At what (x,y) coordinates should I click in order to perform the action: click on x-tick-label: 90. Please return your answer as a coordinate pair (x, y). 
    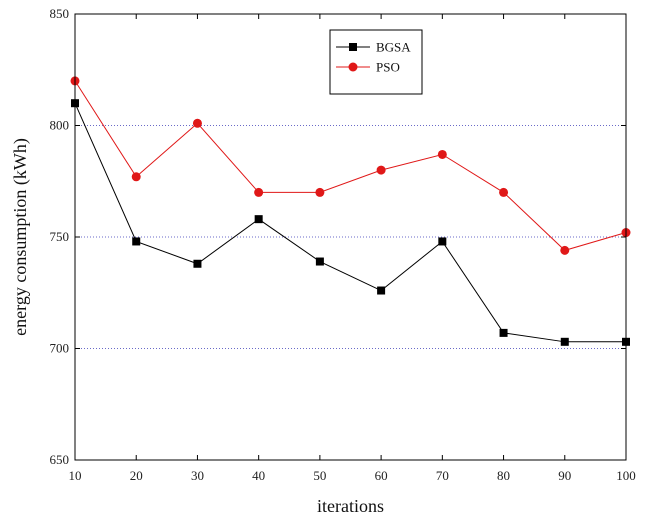
    Looking at the image, I should click on (564, 475).